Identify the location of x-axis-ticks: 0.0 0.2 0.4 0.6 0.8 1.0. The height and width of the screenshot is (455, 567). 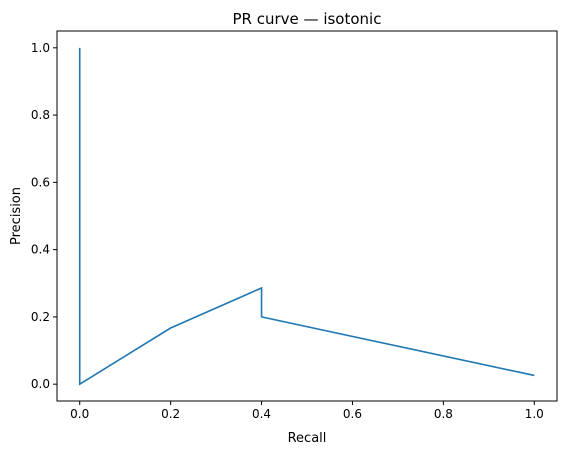
(307, 411).